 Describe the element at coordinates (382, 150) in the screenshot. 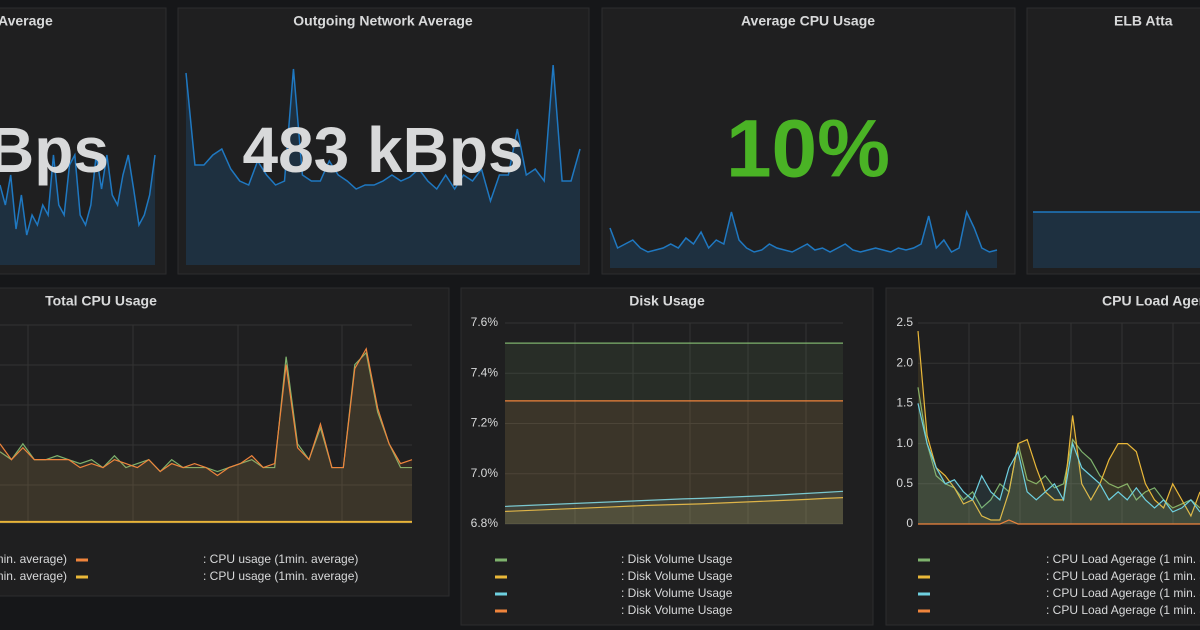

I see `stat-value: 483 kBps` at that location.